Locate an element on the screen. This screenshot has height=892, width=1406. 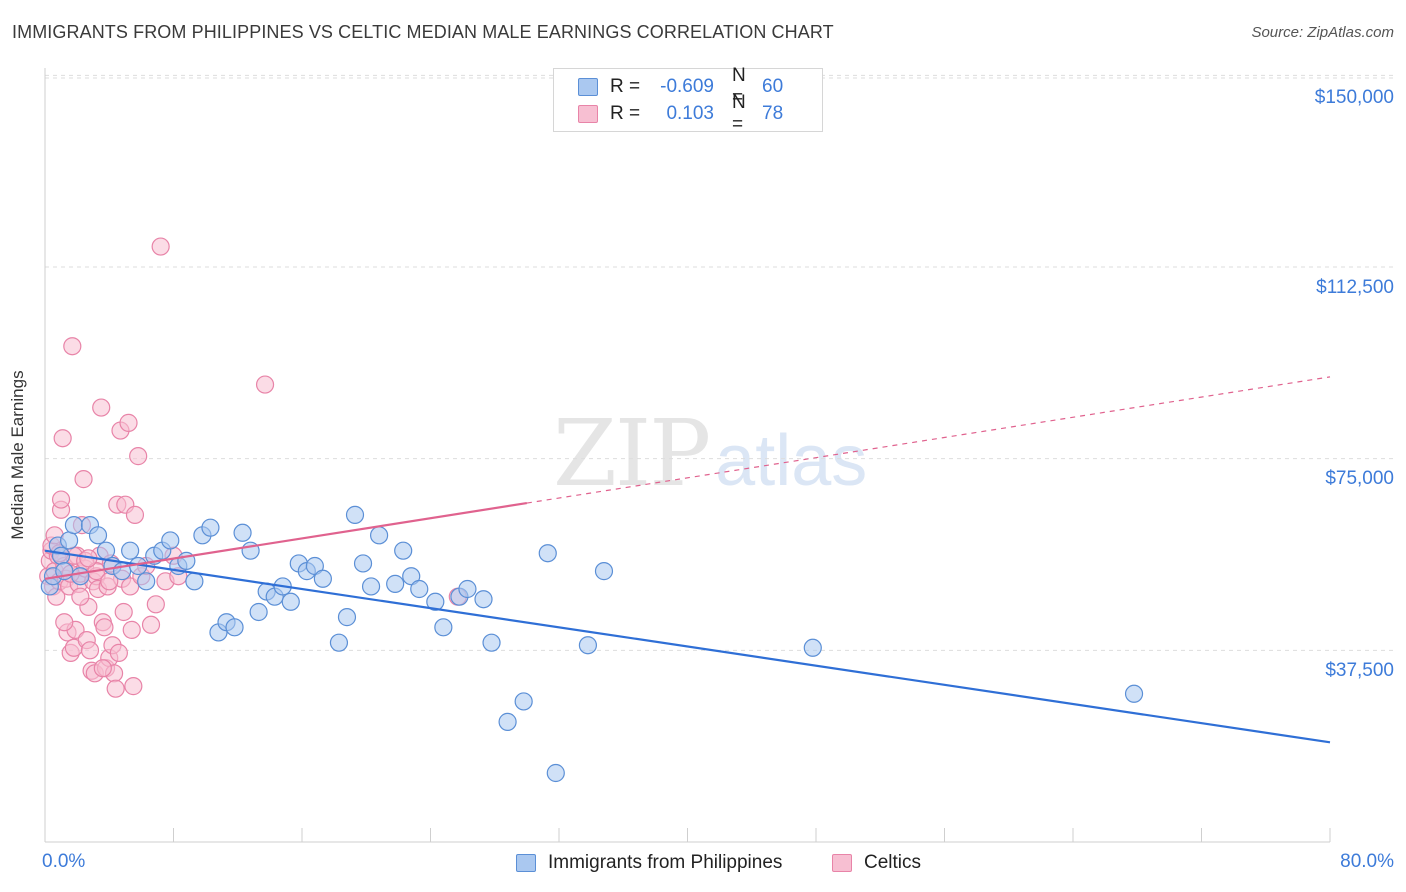
bottom-legend-celtics: Celtics is located at coordinates (876, 863).